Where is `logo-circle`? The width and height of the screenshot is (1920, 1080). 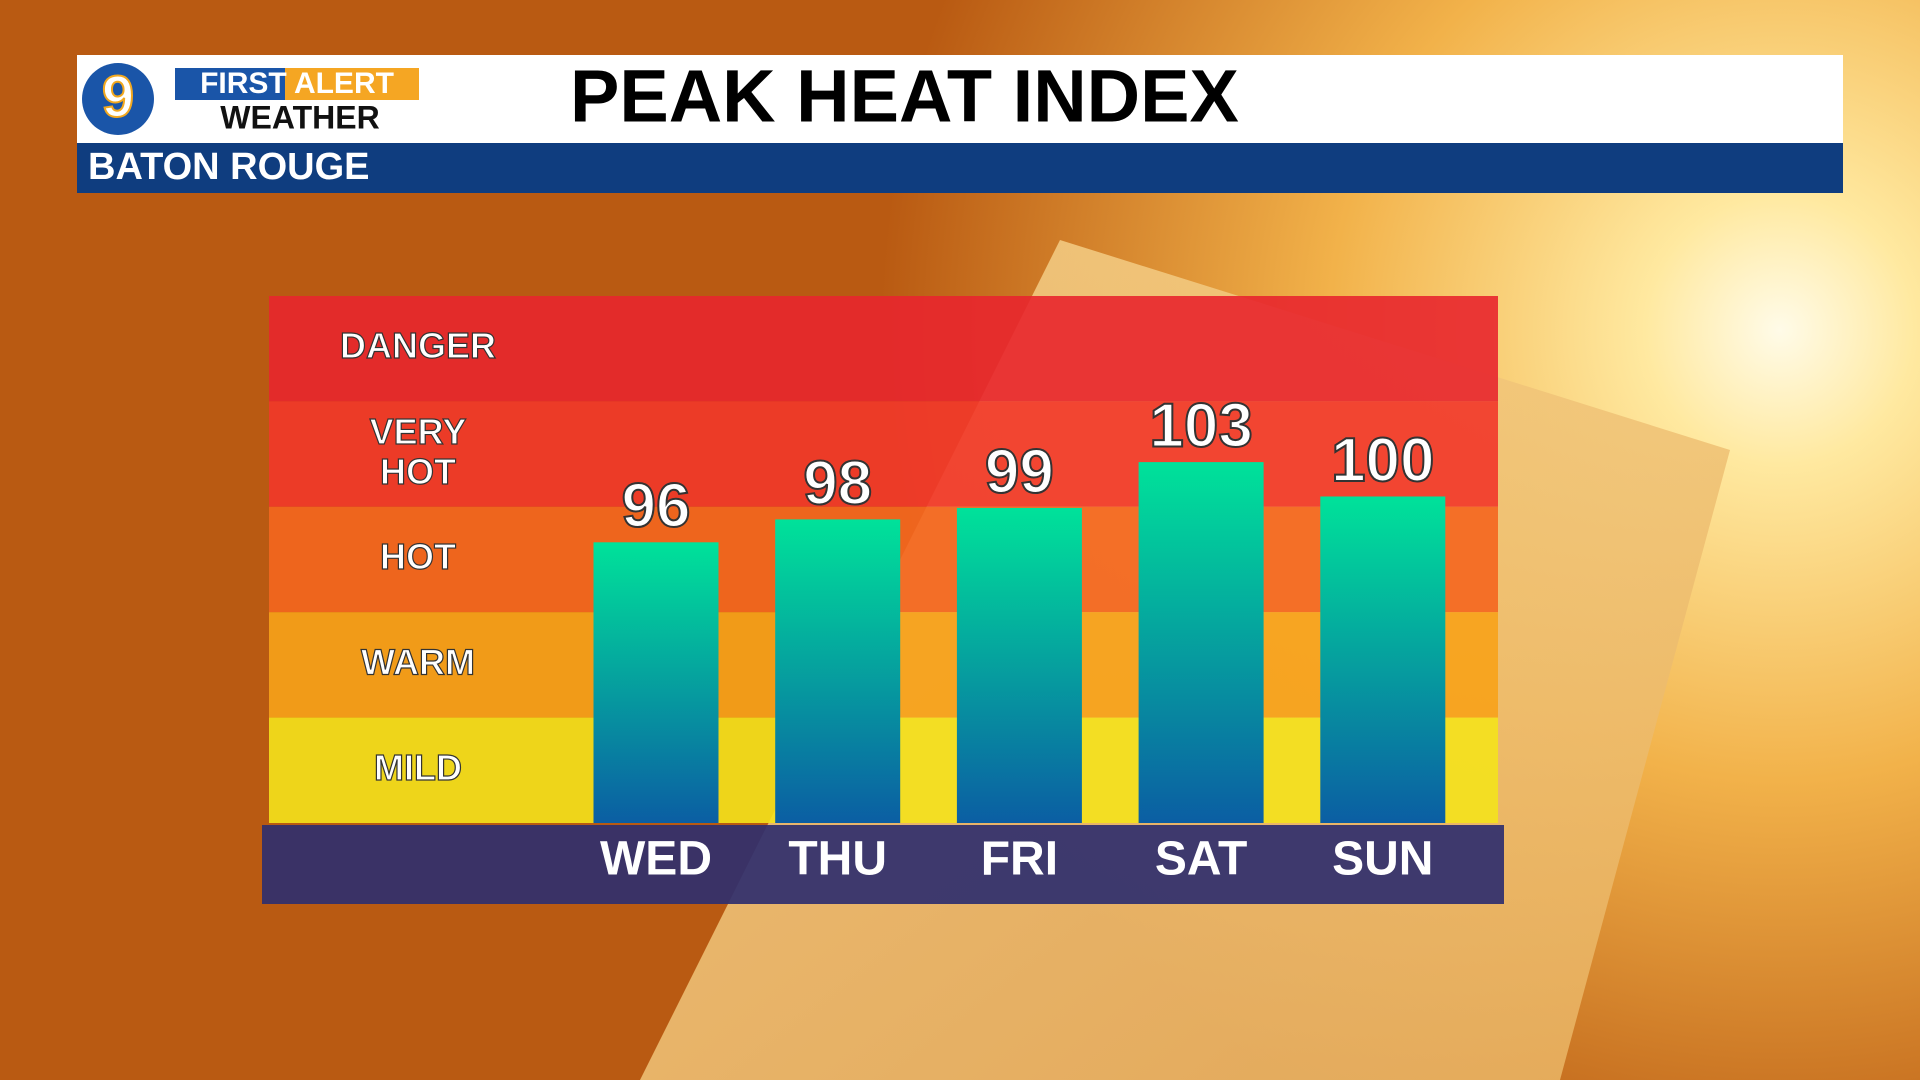
logo-circle is located at coordinates (118, 99).